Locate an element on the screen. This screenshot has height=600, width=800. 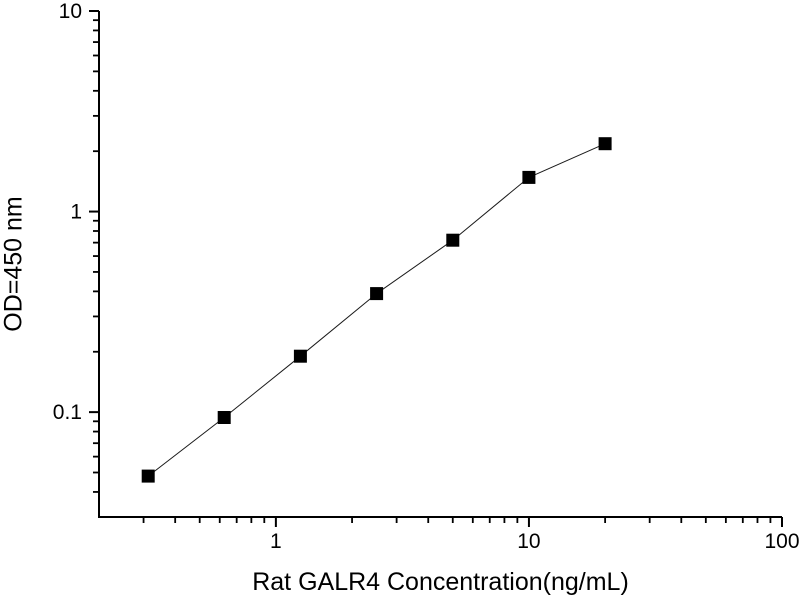
y-tick-label: 10 is located at coordinates (70, 11).